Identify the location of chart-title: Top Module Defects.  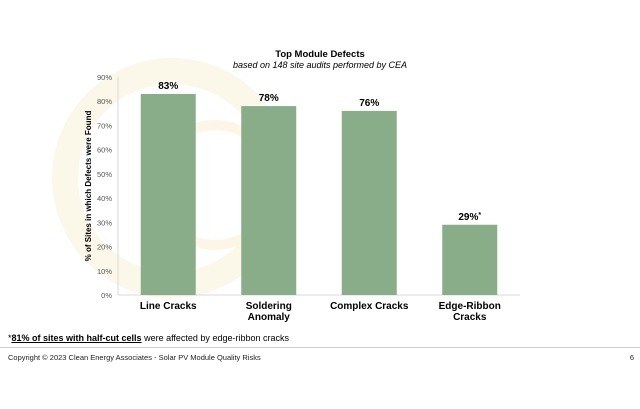
(320, 54).